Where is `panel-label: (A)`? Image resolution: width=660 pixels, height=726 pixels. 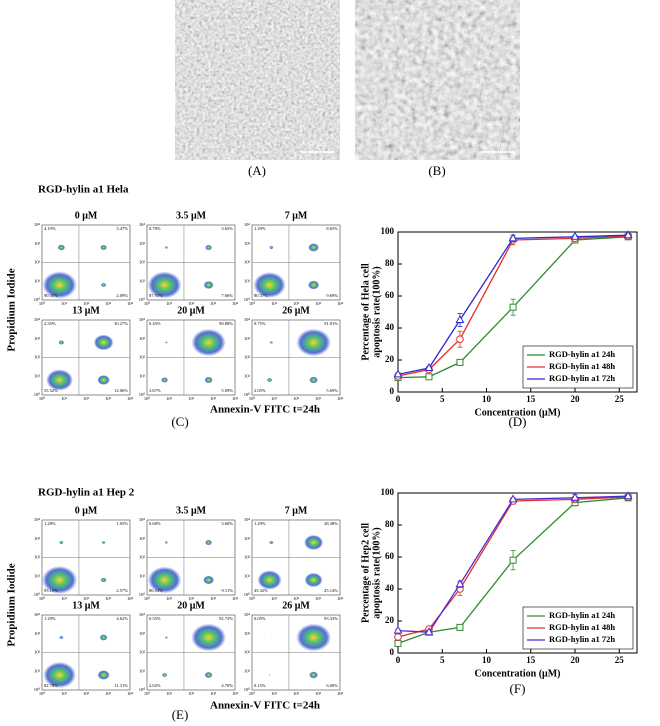
panel-label: (A) is located at coordinates (257, 170).